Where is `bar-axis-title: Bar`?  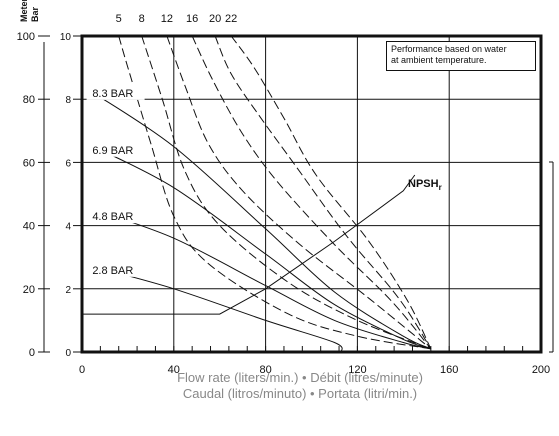 bar-axis-title: Bar is located at coordinates (35, 14).